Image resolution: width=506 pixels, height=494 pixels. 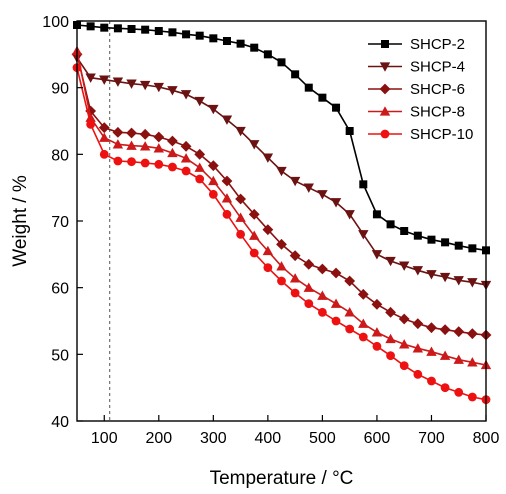 I want to click on legend-label: SHCP-2, so click(x=437, y=44).